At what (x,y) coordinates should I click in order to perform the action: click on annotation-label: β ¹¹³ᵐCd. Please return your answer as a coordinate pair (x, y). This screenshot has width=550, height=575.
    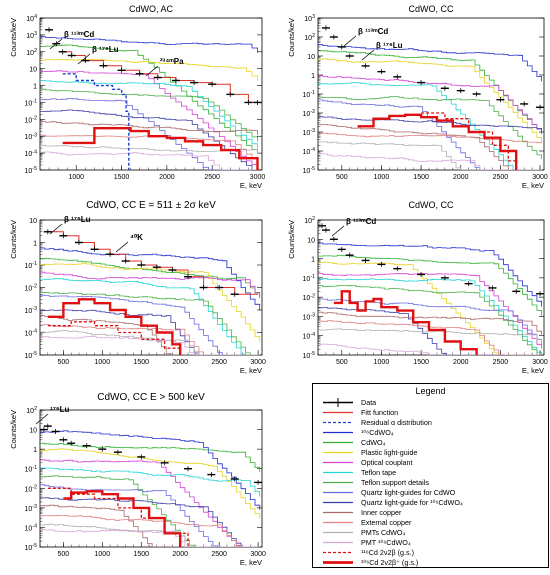
    Looking at the image, I should click on (361, 221).